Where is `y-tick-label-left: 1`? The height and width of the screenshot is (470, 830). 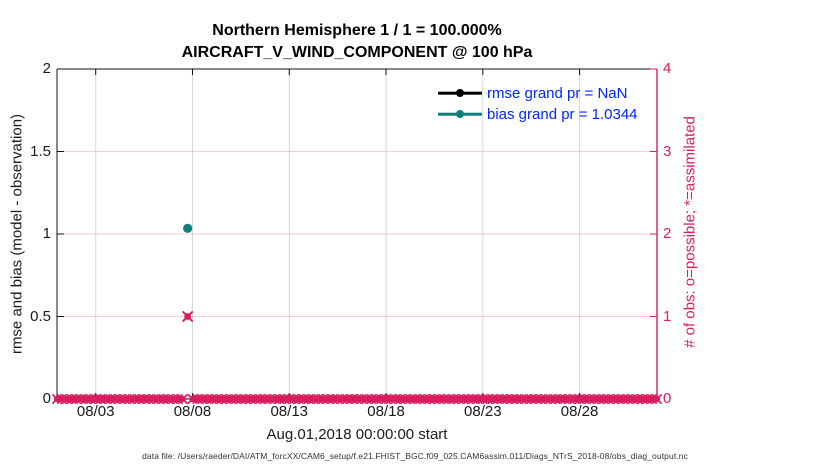 y-tick-label-left: 1 is located at coordinates (46, 233).